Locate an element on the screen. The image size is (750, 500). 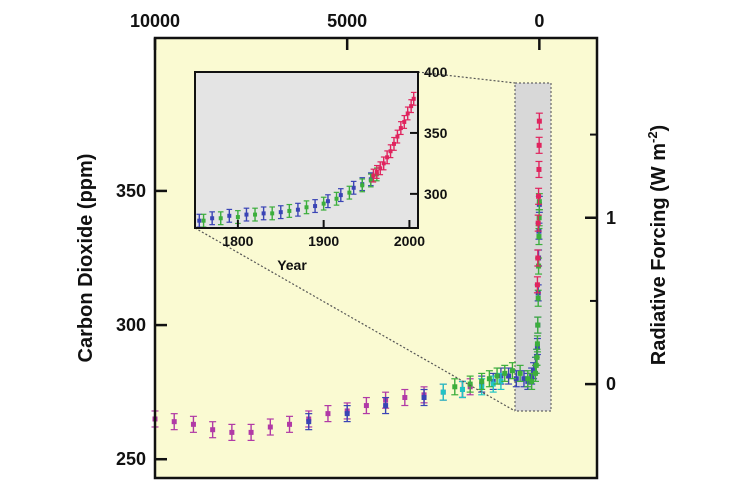
inset-y-tick-label-0: 300 is located at coordinates (436, 194).